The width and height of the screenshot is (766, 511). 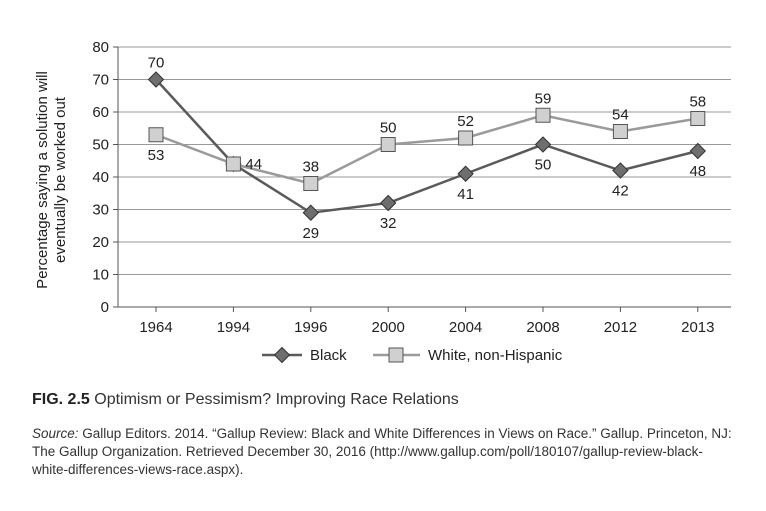 What do you see at coordinates (466, 138) in the screenshot?
I see `marker-white-2004` at bounding box center [466, 138].